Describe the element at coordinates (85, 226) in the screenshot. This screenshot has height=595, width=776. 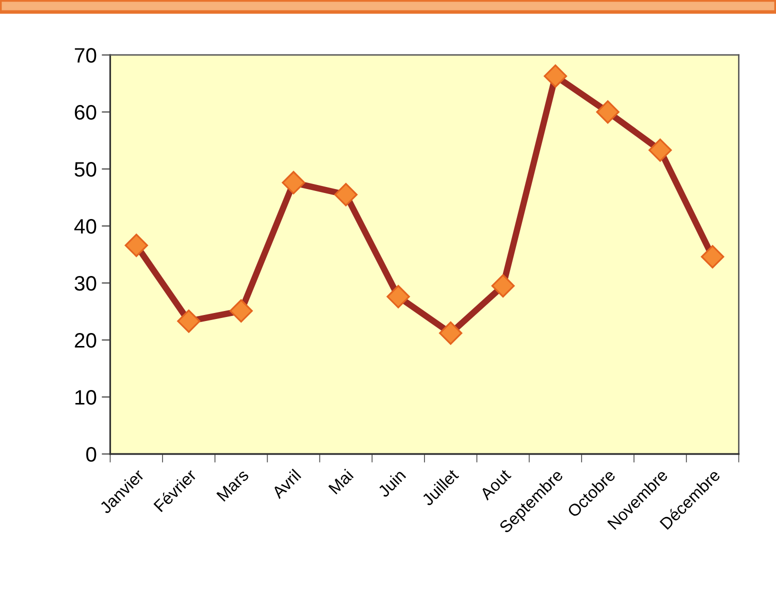
I see `y-tick-label: 40` at that location.